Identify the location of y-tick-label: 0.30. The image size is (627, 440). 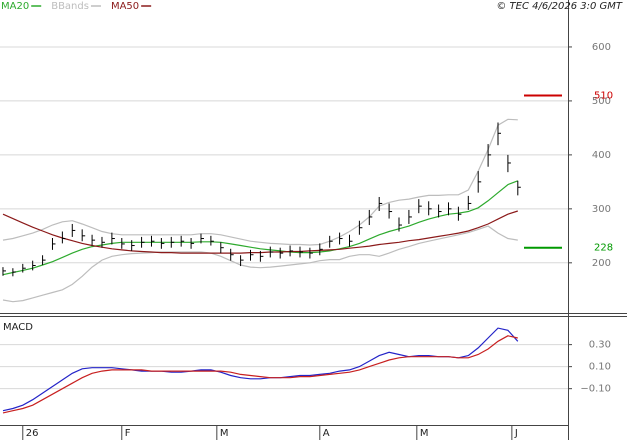
(600, 345).